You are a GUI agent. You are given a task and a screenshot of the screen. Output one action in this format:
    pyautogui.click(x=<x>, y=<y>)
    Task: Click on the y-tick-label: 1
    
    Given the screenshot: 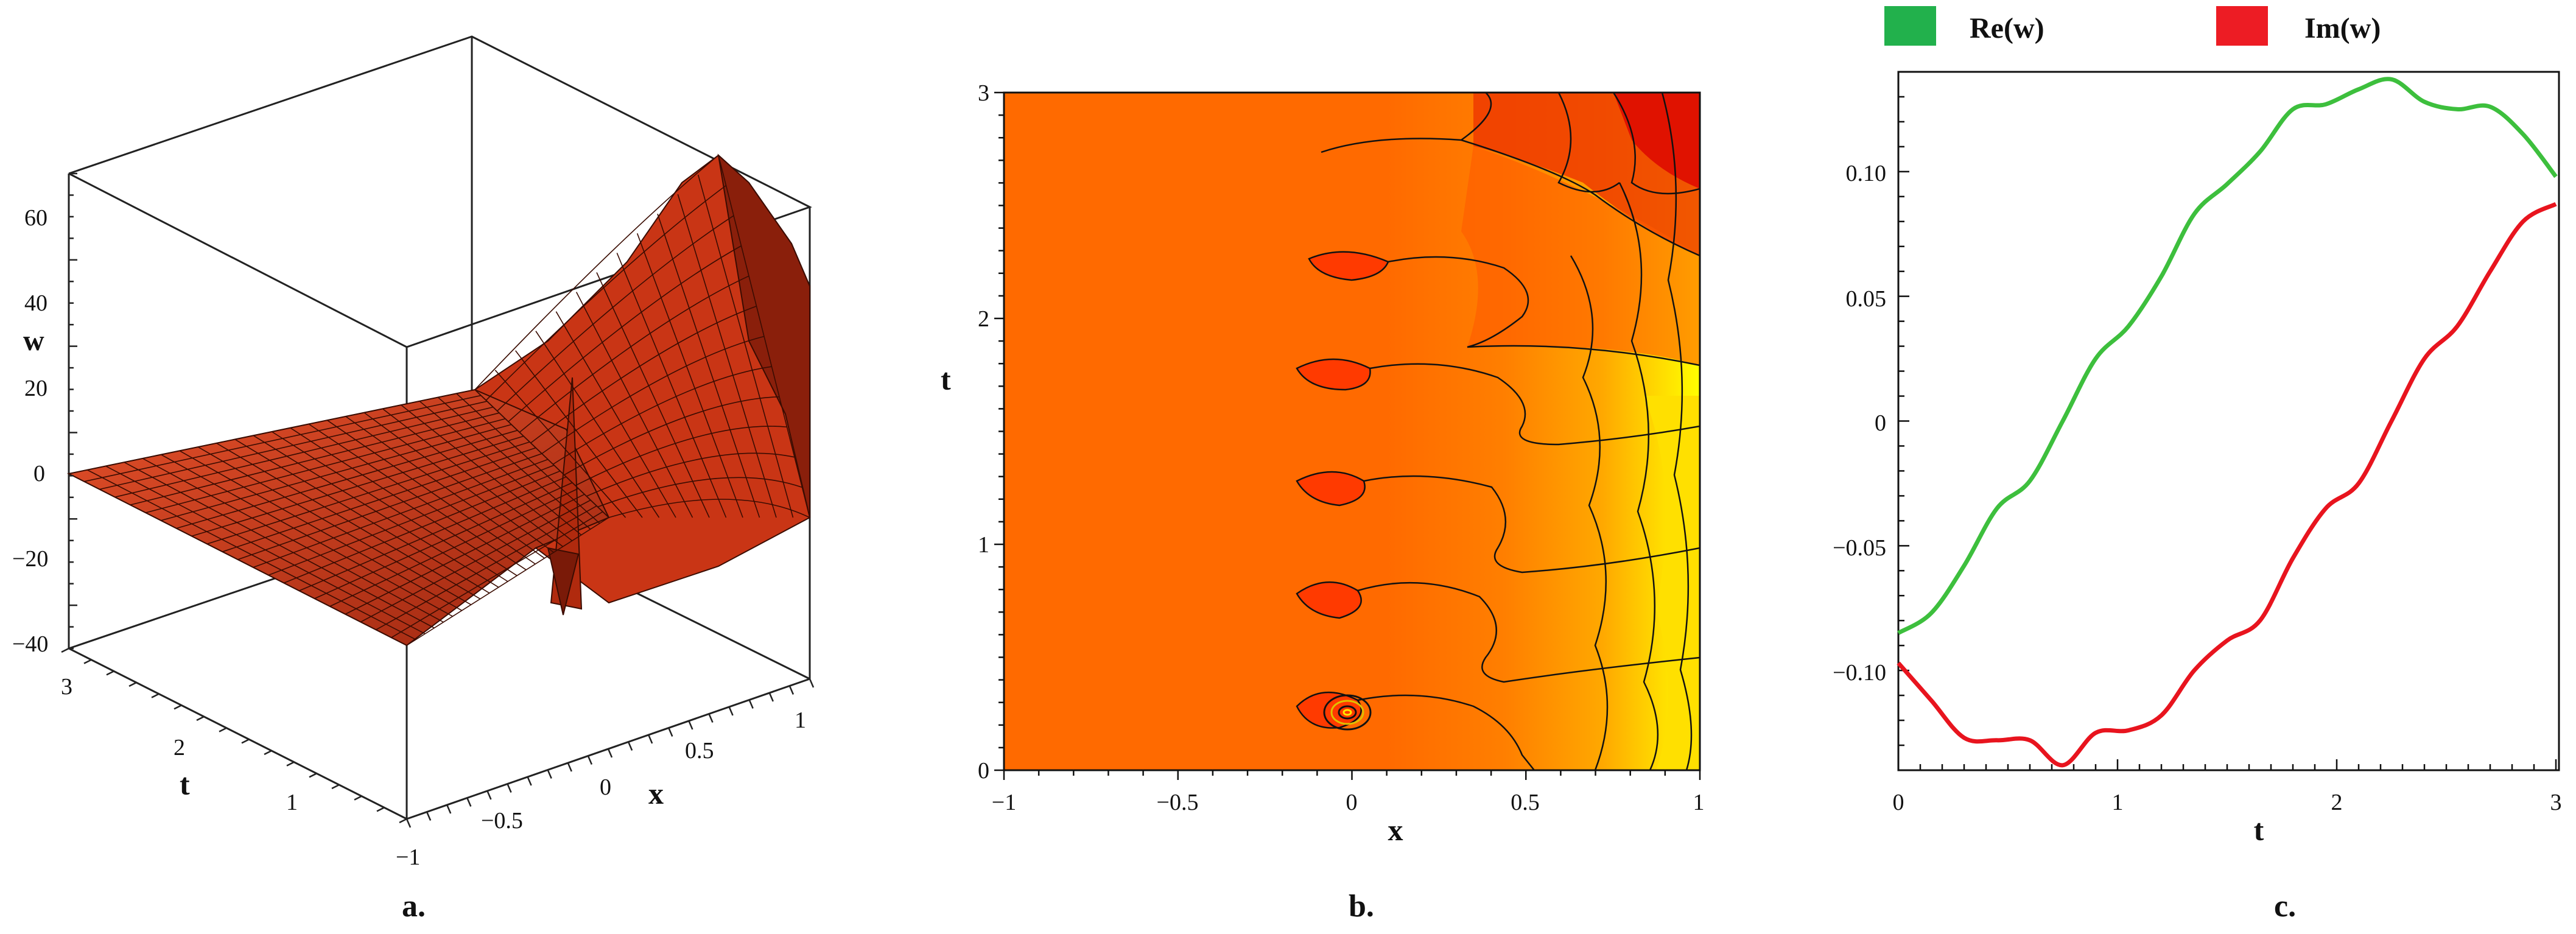 What is the action you would take?
    pyautogui.click(x=983, y=545)
    